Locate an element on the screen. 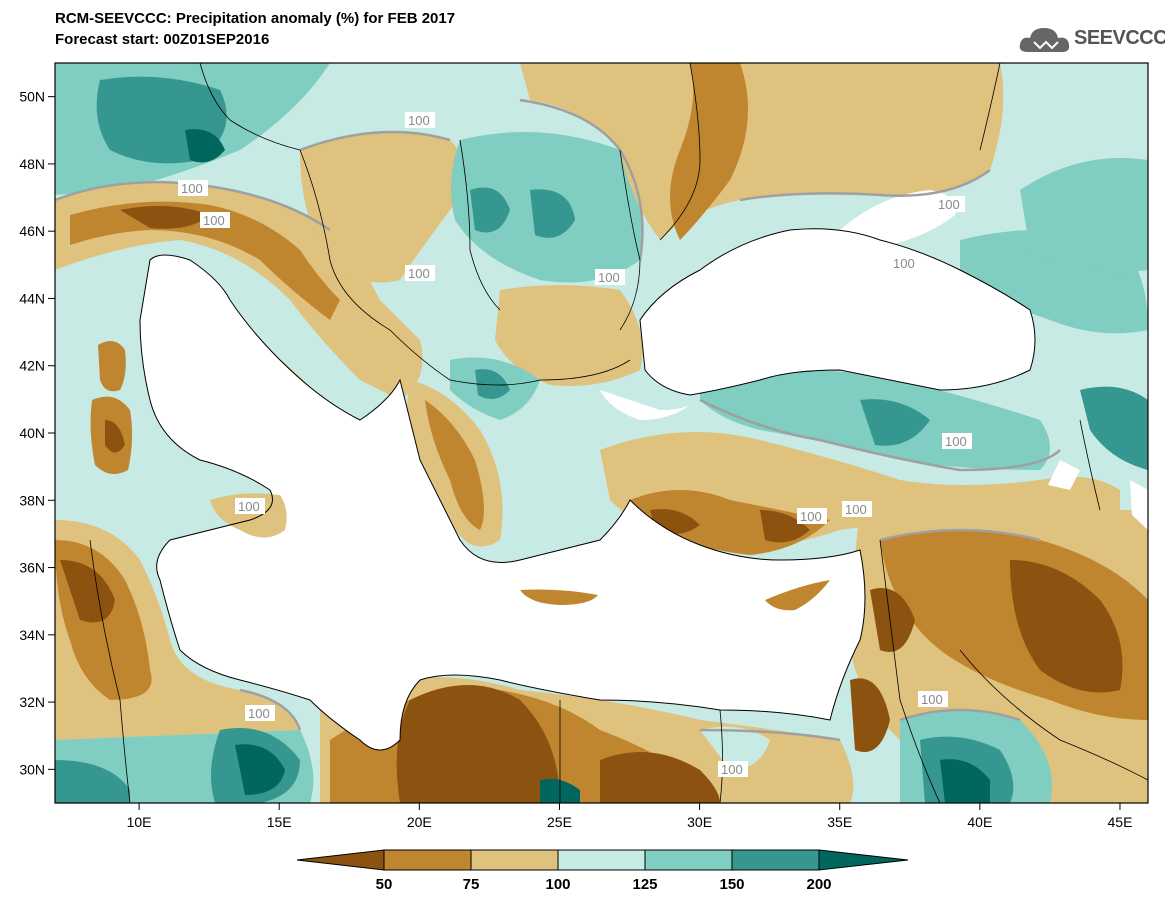  latitude-axis: 50N 48N 46N 44N 42N 40N 38N 36N 34N 32N 30N is located at coordinates (37, 433).